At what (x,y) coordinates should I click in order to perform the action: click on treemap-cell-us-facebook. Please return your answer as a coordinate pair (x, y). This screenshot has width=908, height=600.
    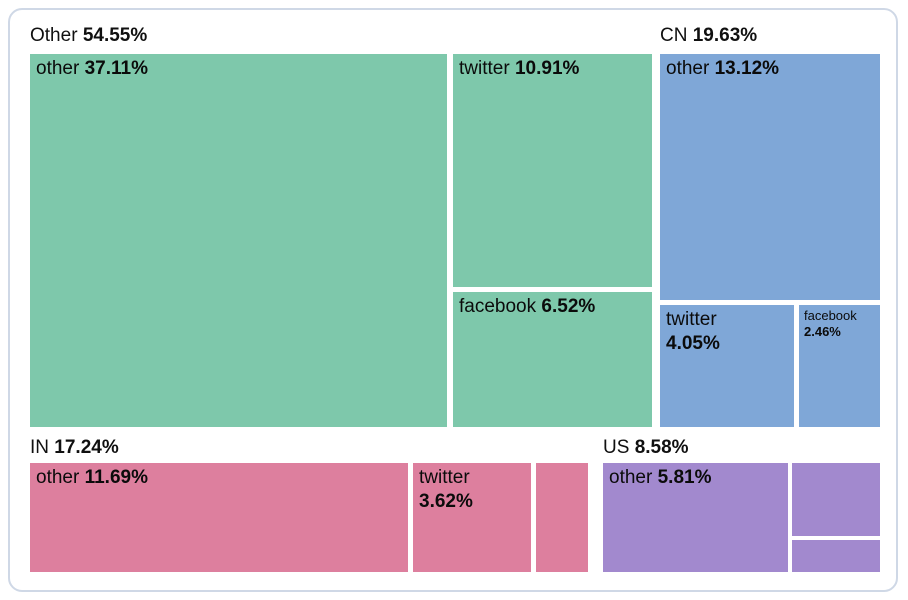
    Looking at the image, I should click on (836, 556).